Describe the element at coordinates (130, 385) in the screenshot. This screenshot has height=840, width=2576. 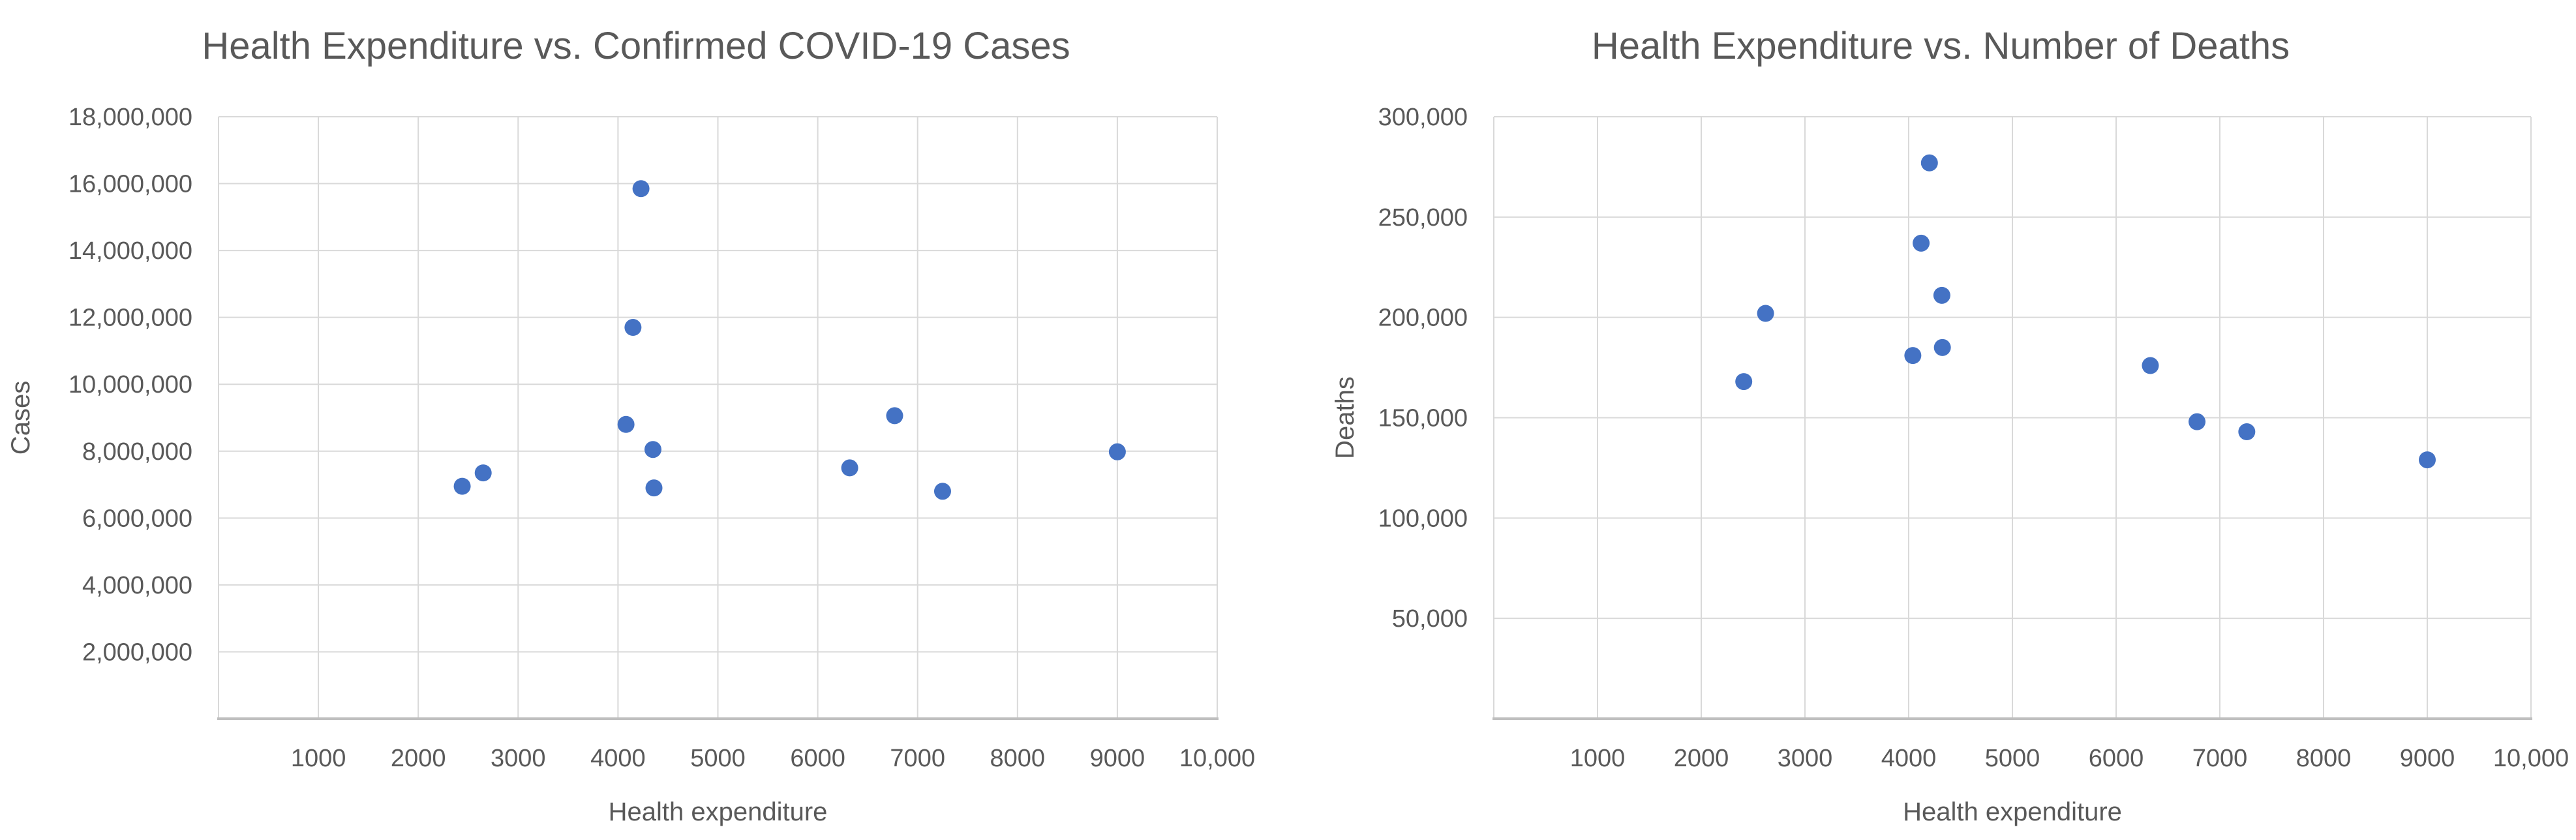
I see `y-tick-label: 10,000,000` at that location.